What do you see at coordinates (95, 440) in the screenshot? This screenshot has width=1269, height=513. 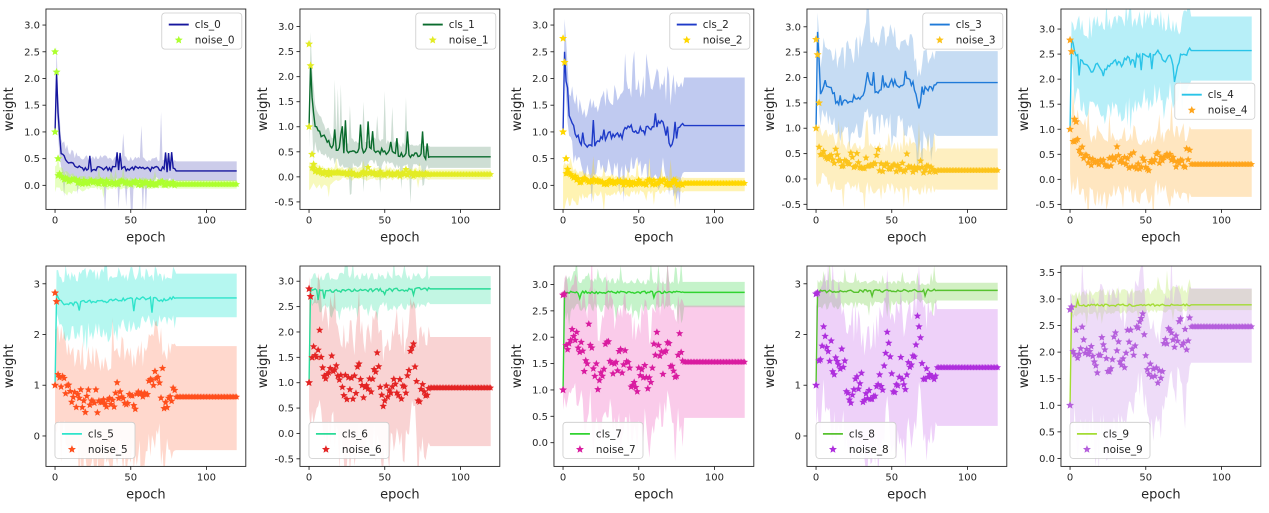 I see `legend: cls_5 noise_5` at bounding box center [95, 440].